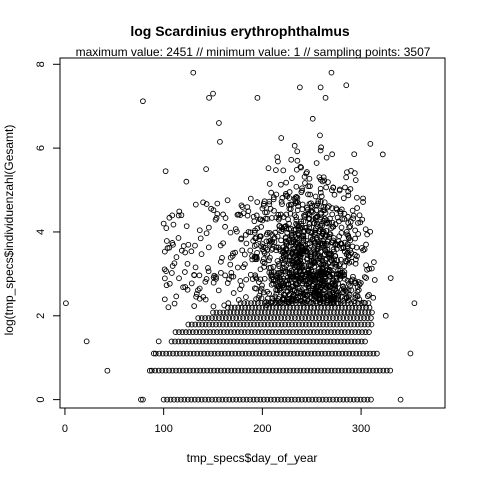 The height and width of the screenshot is (480, 480). I want to click on y-axis-label: log(tmp_specs$individuenzahl(Gesamt), so click(9, 230).